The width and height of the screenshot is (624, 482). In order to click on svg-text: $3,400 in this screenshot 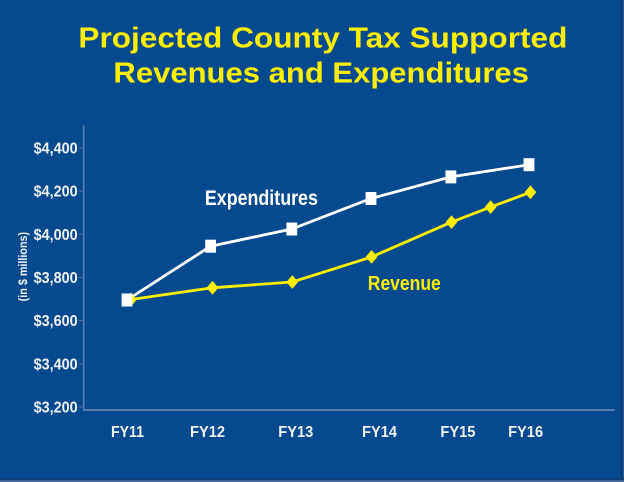, I will do `click(56, 364)`.